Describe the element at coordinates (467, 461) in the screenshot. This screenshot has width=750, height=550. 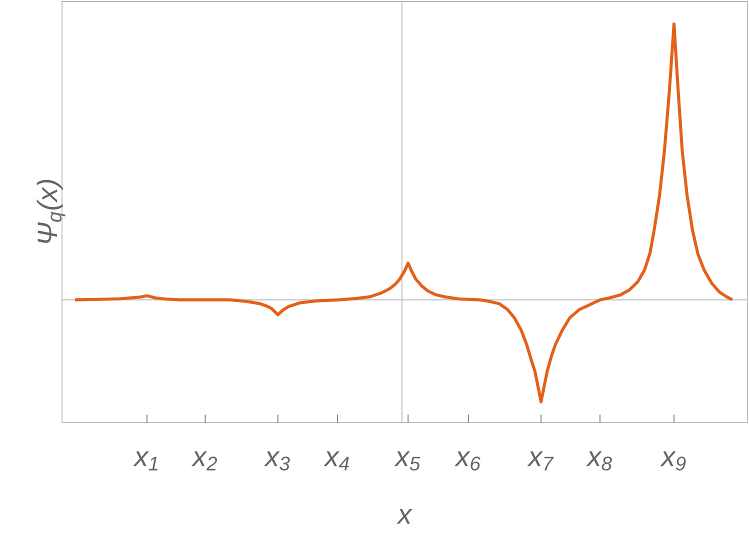
I see `x-tick-label: x$_{6}$` at that location.